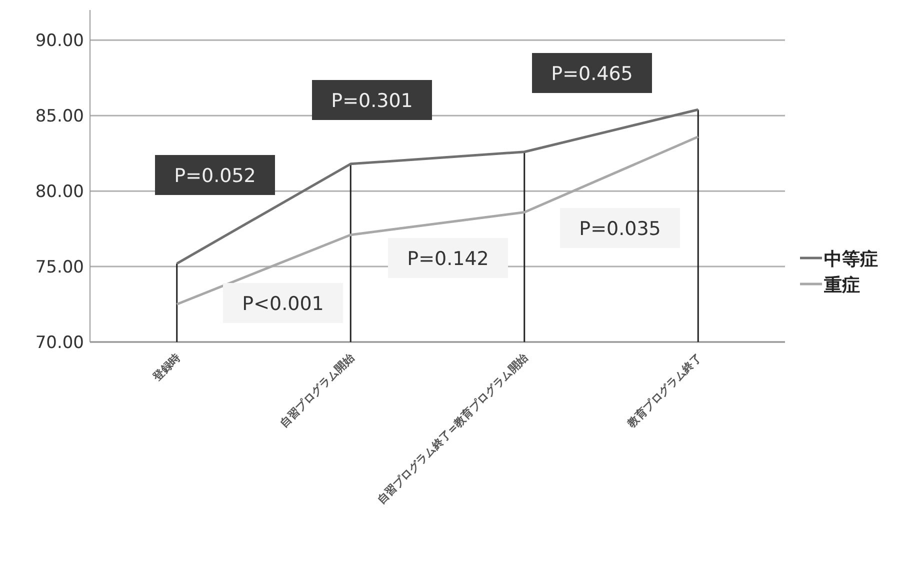  Describe the element at coordinates (851, 259) in the screenshot. I see `legend-label: 中等症` at that location.